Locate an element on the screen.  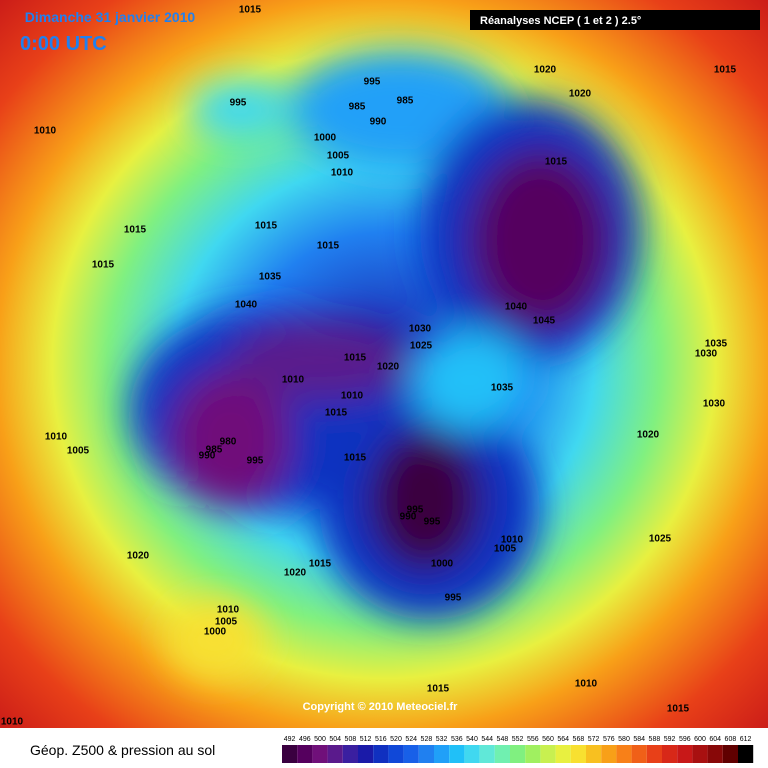
scale-label: 596 is located at coordinates (685, 739).